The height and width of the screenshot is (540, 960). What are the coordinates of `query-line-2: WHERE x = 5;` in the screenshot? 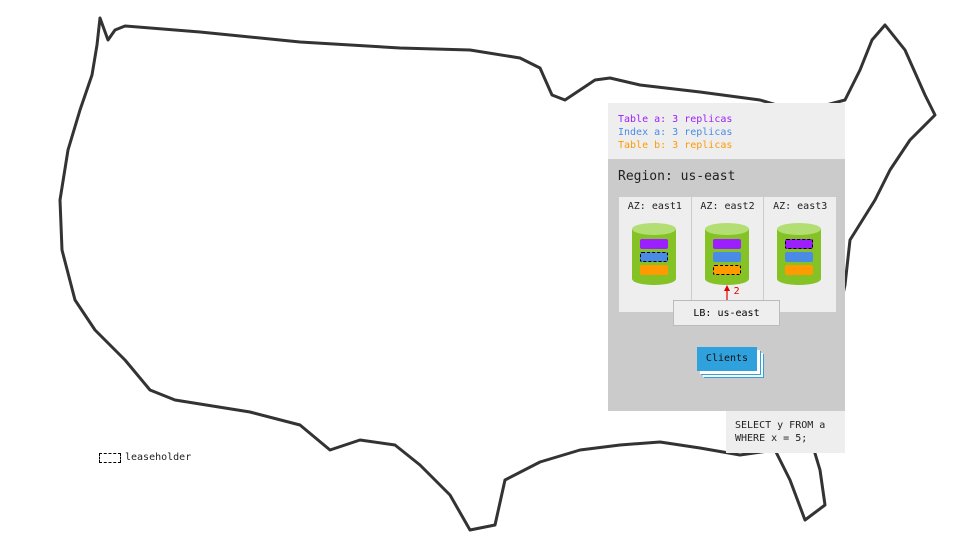 It's located at (771, 438).